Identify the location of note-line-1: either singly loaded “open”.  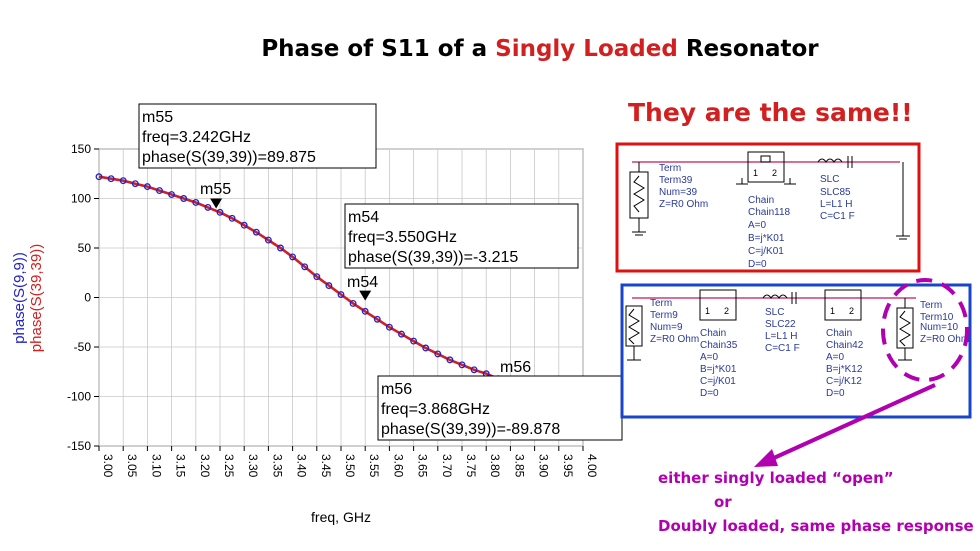
(776, 478).